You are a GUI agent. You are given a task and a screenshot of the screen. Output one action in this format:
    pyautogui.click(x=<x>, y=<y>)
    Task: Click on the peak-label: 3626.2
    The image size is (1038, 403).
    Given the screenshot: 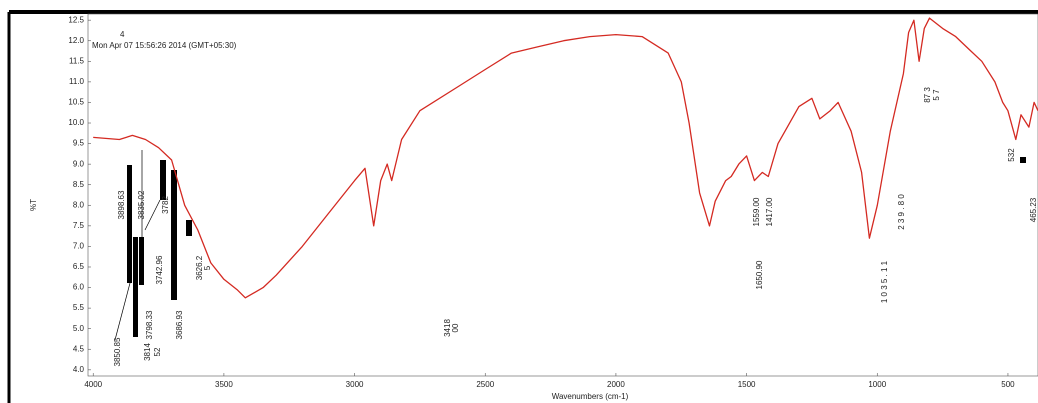 What is the action you would take?
    pyautogui.click(x=199, y=267)
    